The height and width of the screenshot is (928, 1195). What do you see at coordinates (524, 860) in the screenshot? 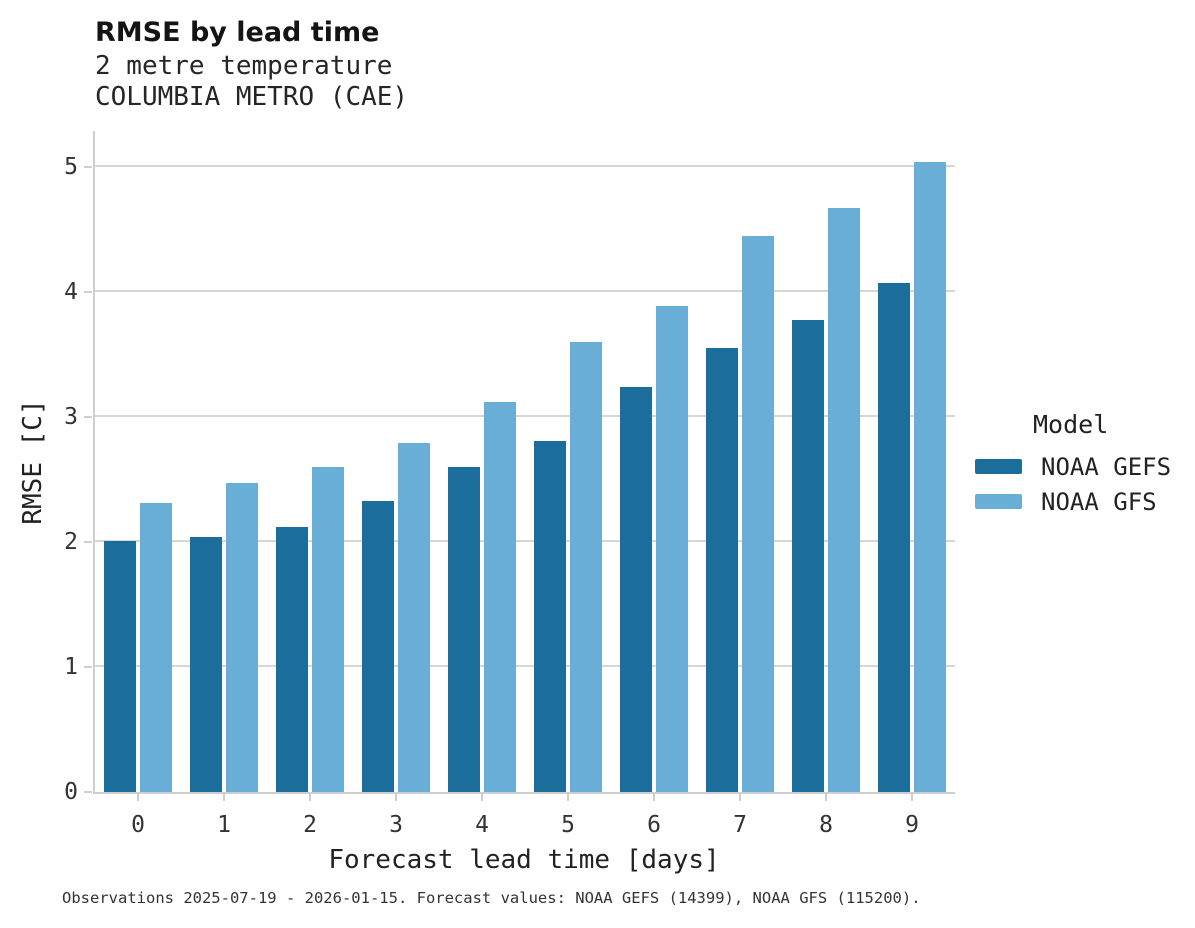
I see `x-axis-label: Forecast lead time [days]` at bounding box center [524, 860].